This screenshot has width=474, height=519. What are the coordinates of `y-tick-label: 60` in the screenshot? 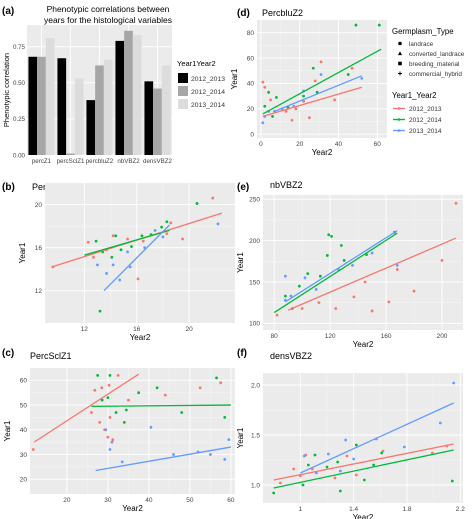 It's located at (251, 58).